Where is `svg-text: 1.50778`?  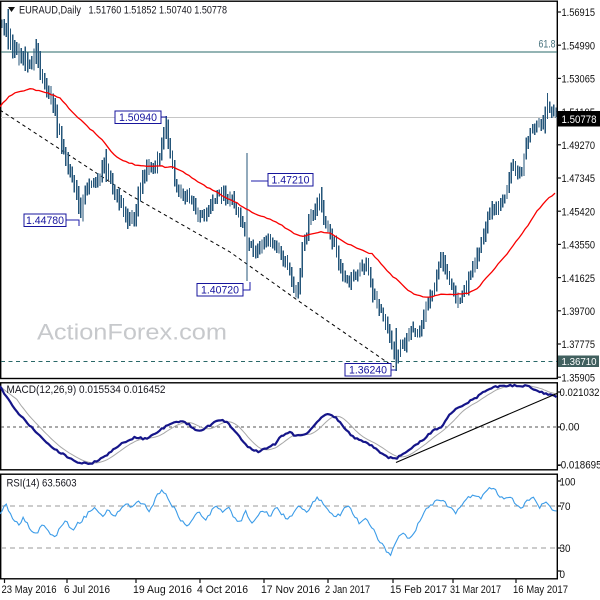
svg-text: 1.50778 is located at coordinates (579, 120).